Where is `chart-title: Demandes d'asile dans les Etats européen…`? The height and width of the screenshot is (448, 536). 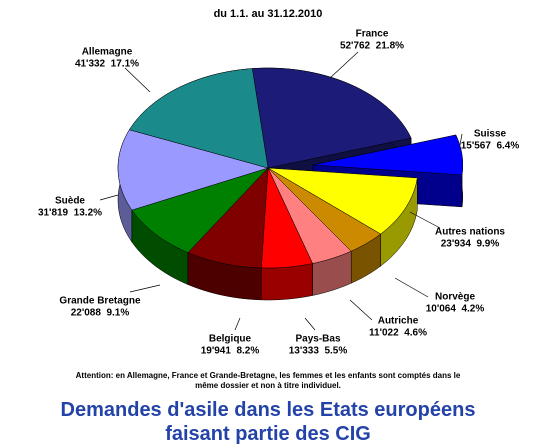
chart-title: Demandes d'asile dans les Etats européen… is located at coordinates (268, 422).